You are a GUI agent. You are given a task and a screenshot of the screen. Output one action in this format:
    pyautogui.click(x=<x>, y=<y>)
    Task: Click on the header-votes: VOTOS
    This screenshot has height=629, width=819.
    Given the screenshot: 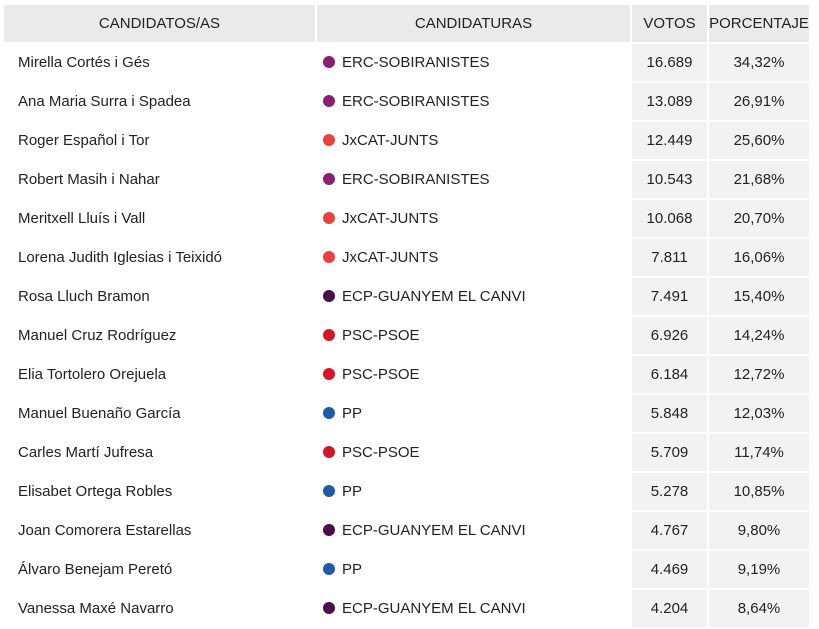 What is the action you would take?
    pyautogui.click(x=669, y=23)
    